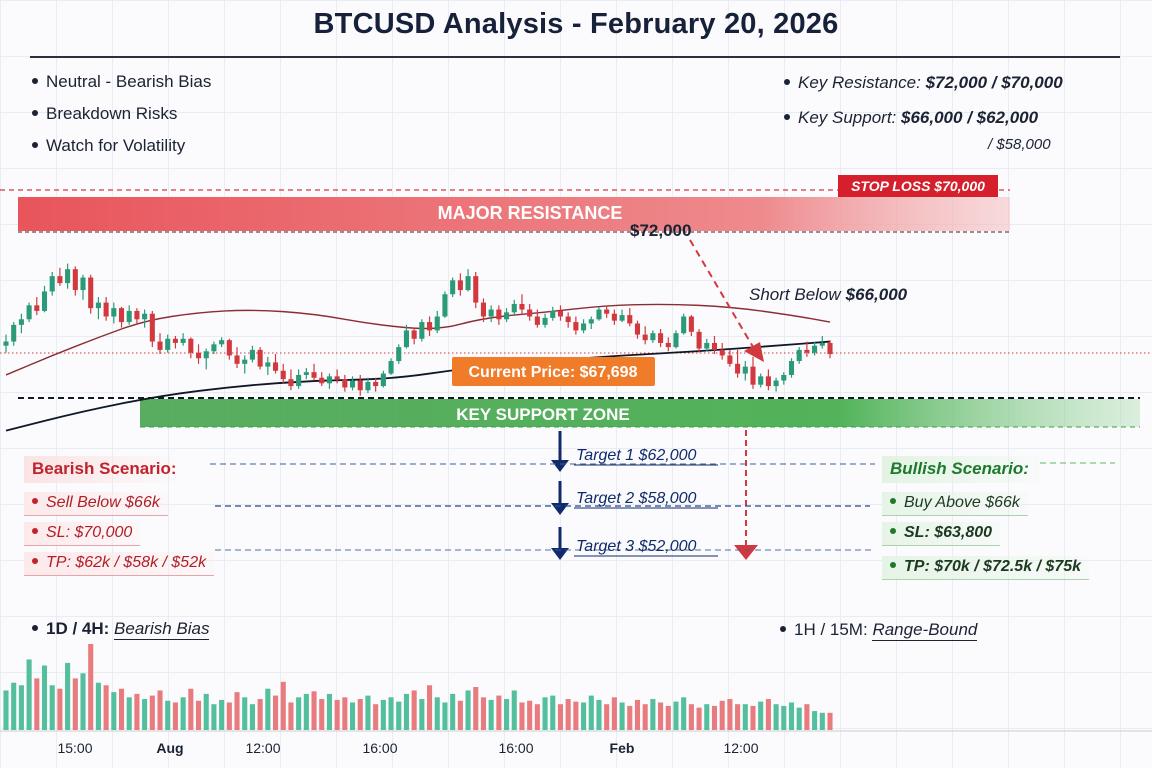  What do you see at coordinates (108, 146) in the screenshot?
I see `bias-item: Watch for Volatility` at bounding box center [108, 146].